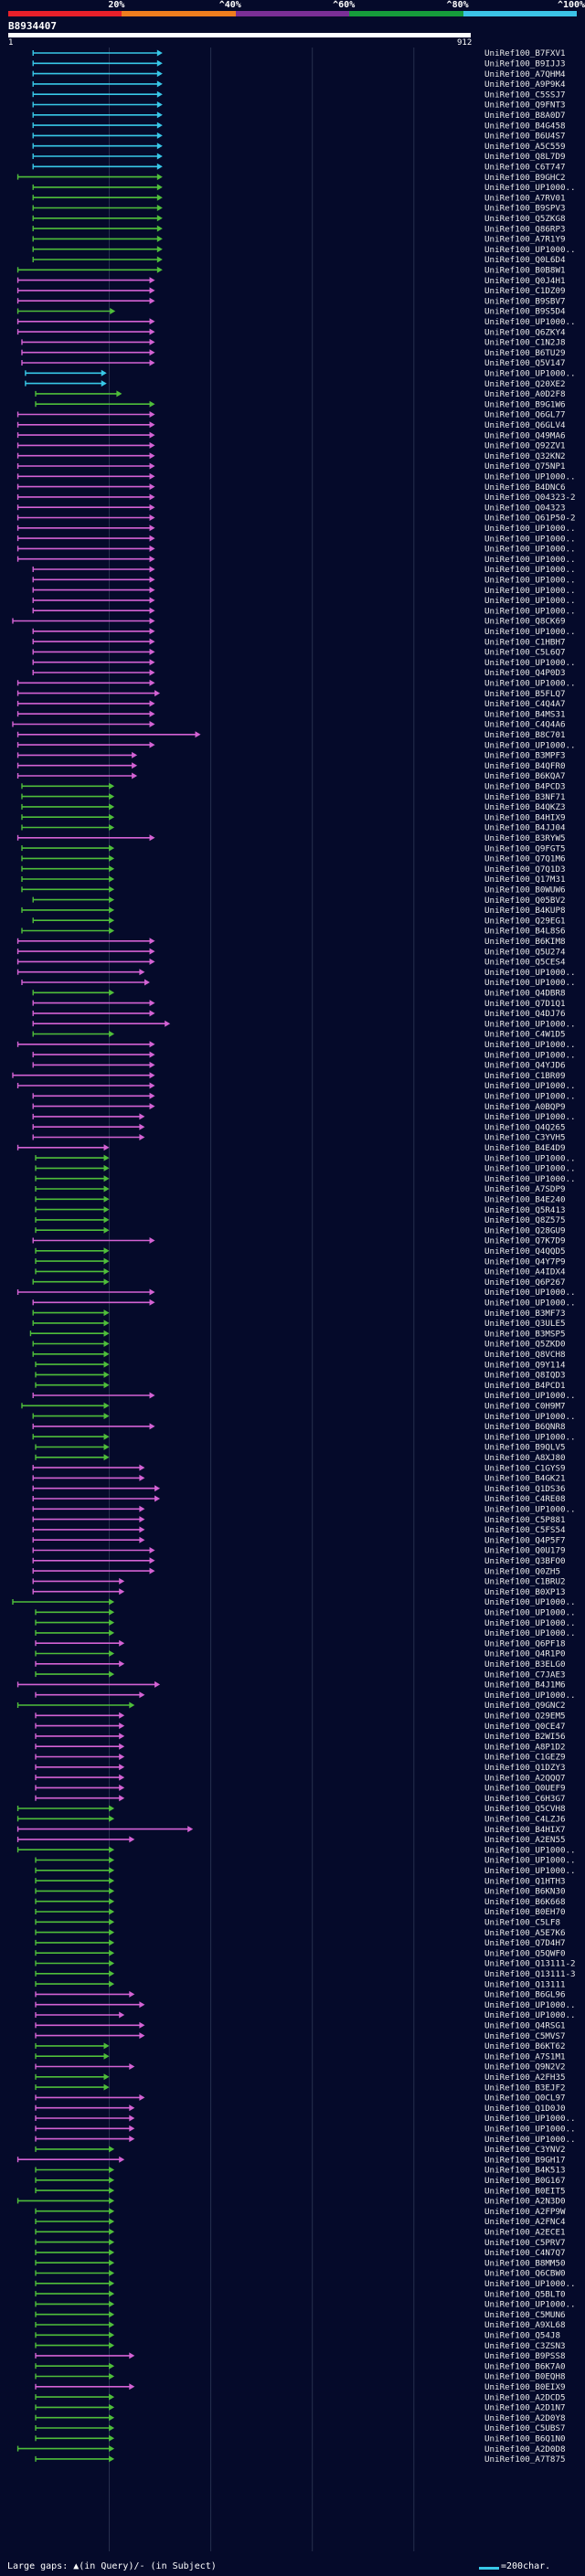 This screenshot has height=2576, width=585. I want to click on hit-id: UniRef100_Q6PF18, so click(525, 1643).